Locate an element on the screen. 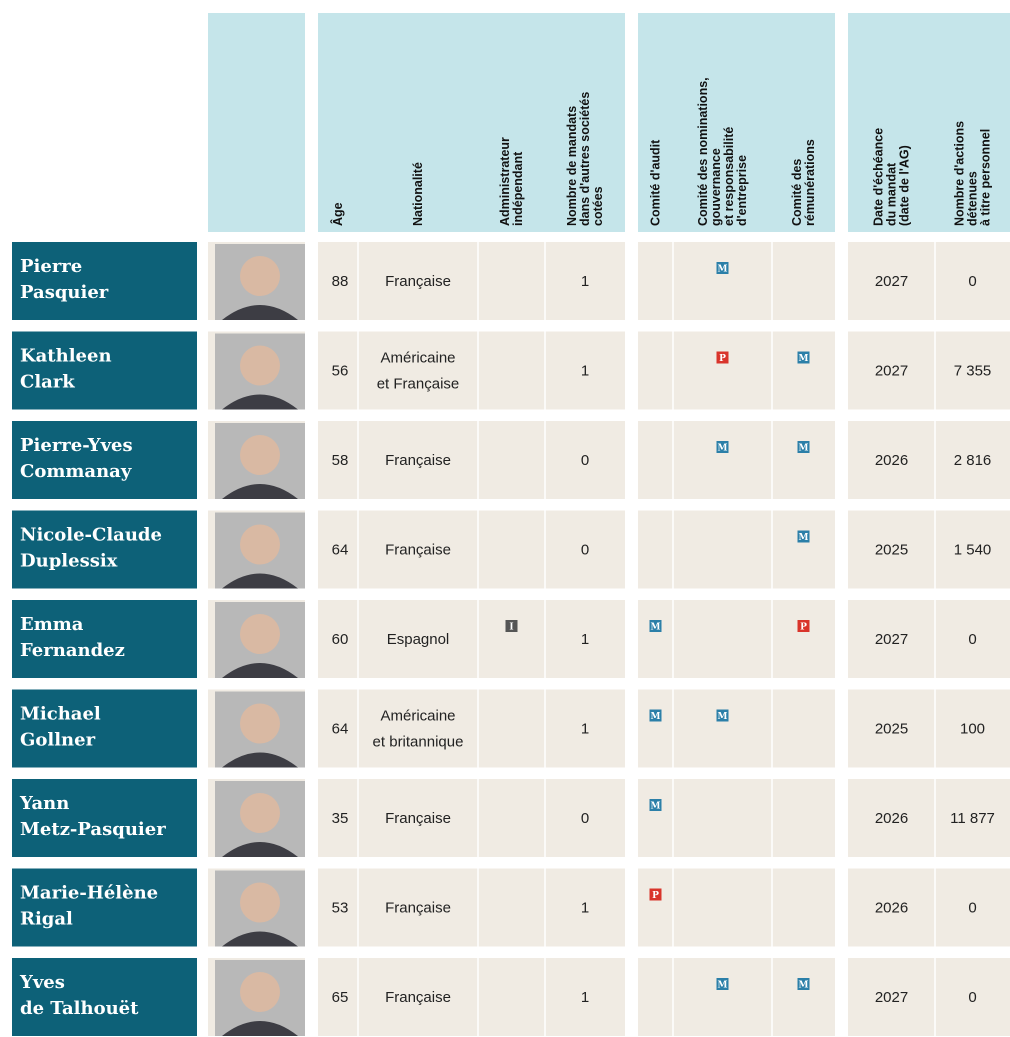 Image resolution: width=1010 pixels, height=1037 pixels. director-name: Kathleen is located at coordinates (66, 356).